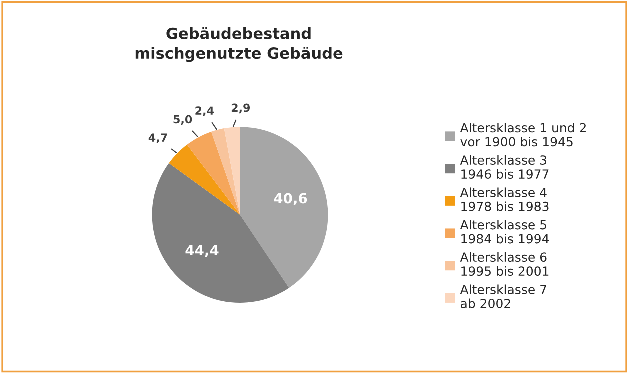 The image size is (629, 374). What do you see at coordinates (505, 232) in the screenshot?
I see `legend-label: Altersklasse 5 1984 bis 1994` at bounding box center [505, 232].